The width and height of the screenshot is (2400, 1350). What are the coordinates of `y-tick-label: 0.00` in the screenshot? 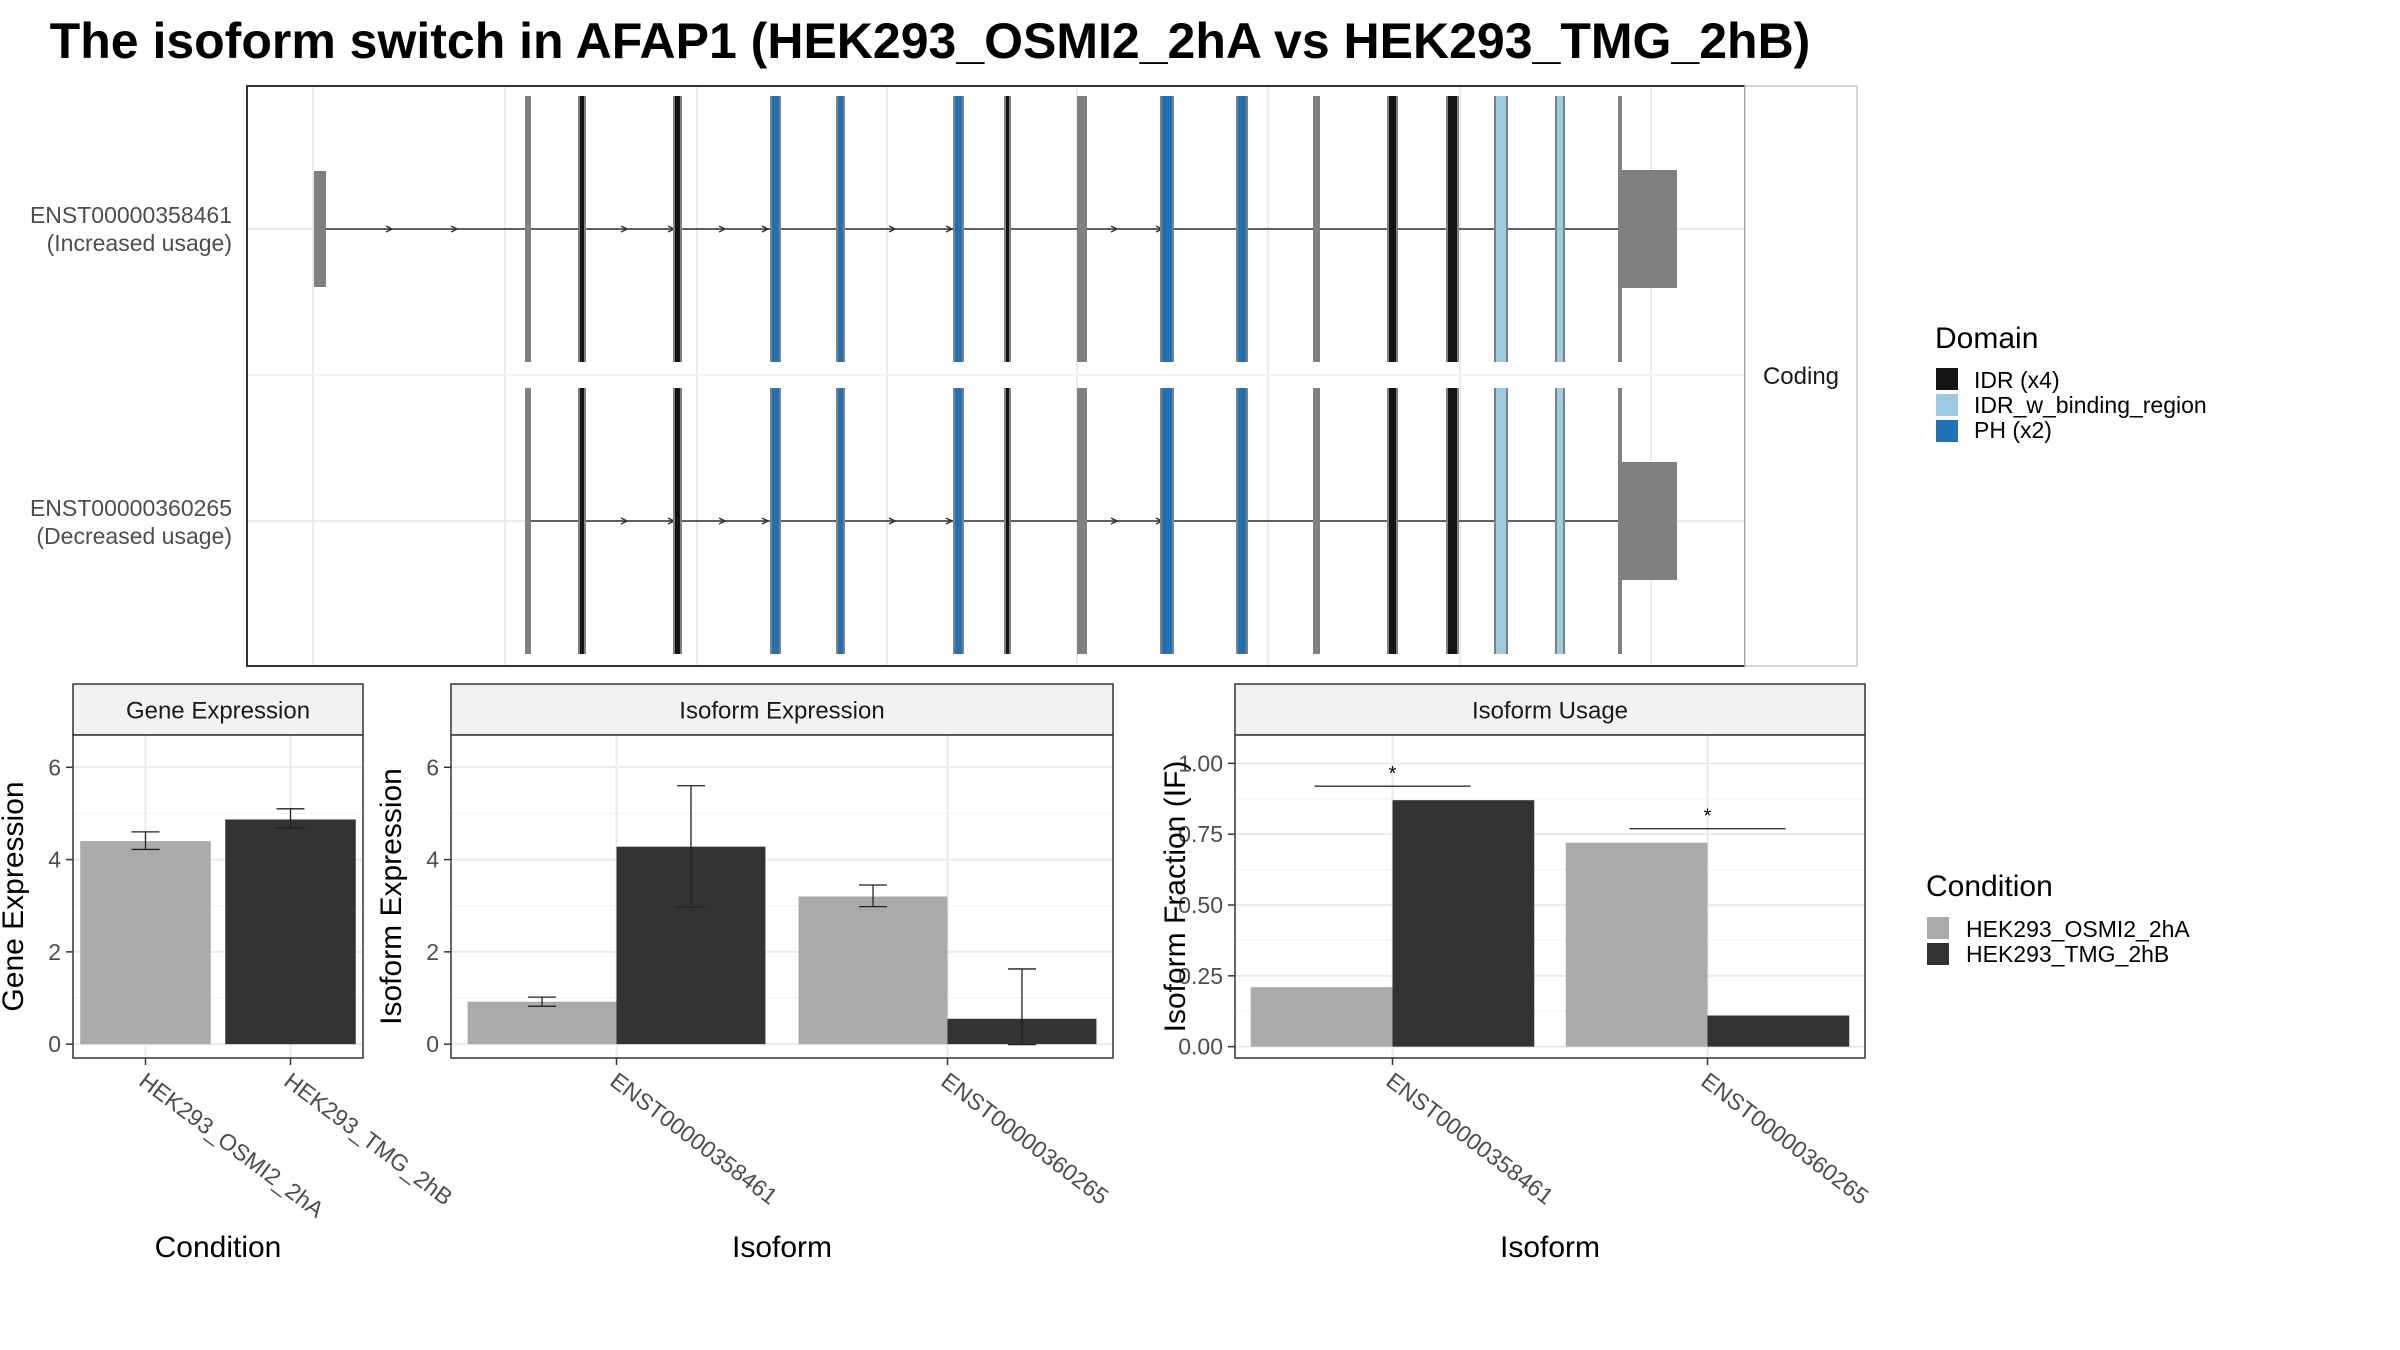 It's located at (1200, 1047).